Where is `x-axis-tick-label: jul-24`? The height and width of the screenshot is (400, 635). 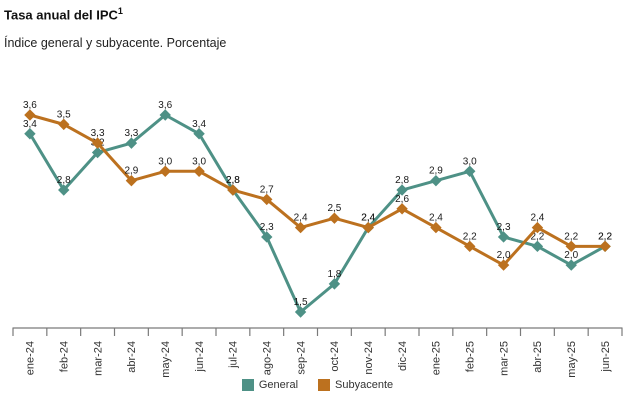 x-axis-tick-label: jul-24 is located at coordinates (234, 355).